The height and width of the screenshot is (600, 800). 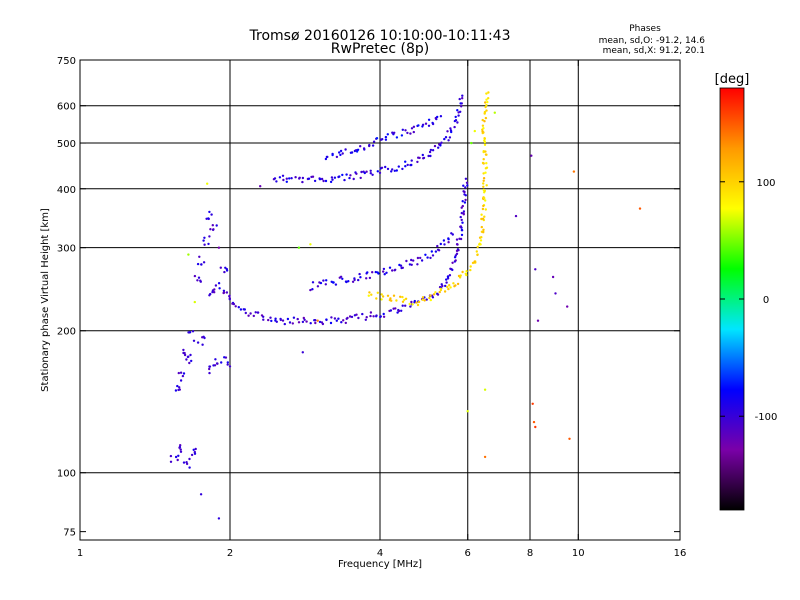 What do you see at coordinates (66, 190) in the screenshot?
I see `y-tick-label: 400` at bounding box center [66, 190].